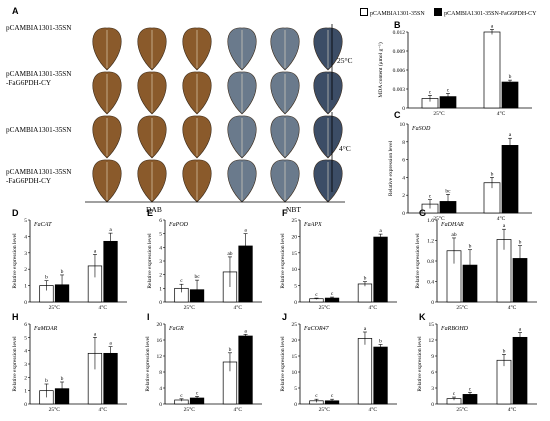  What do you see at coordinates (110, 271) in the screenshot?
I see `bar-d-s2-c2` at bounding box center [110, 271].